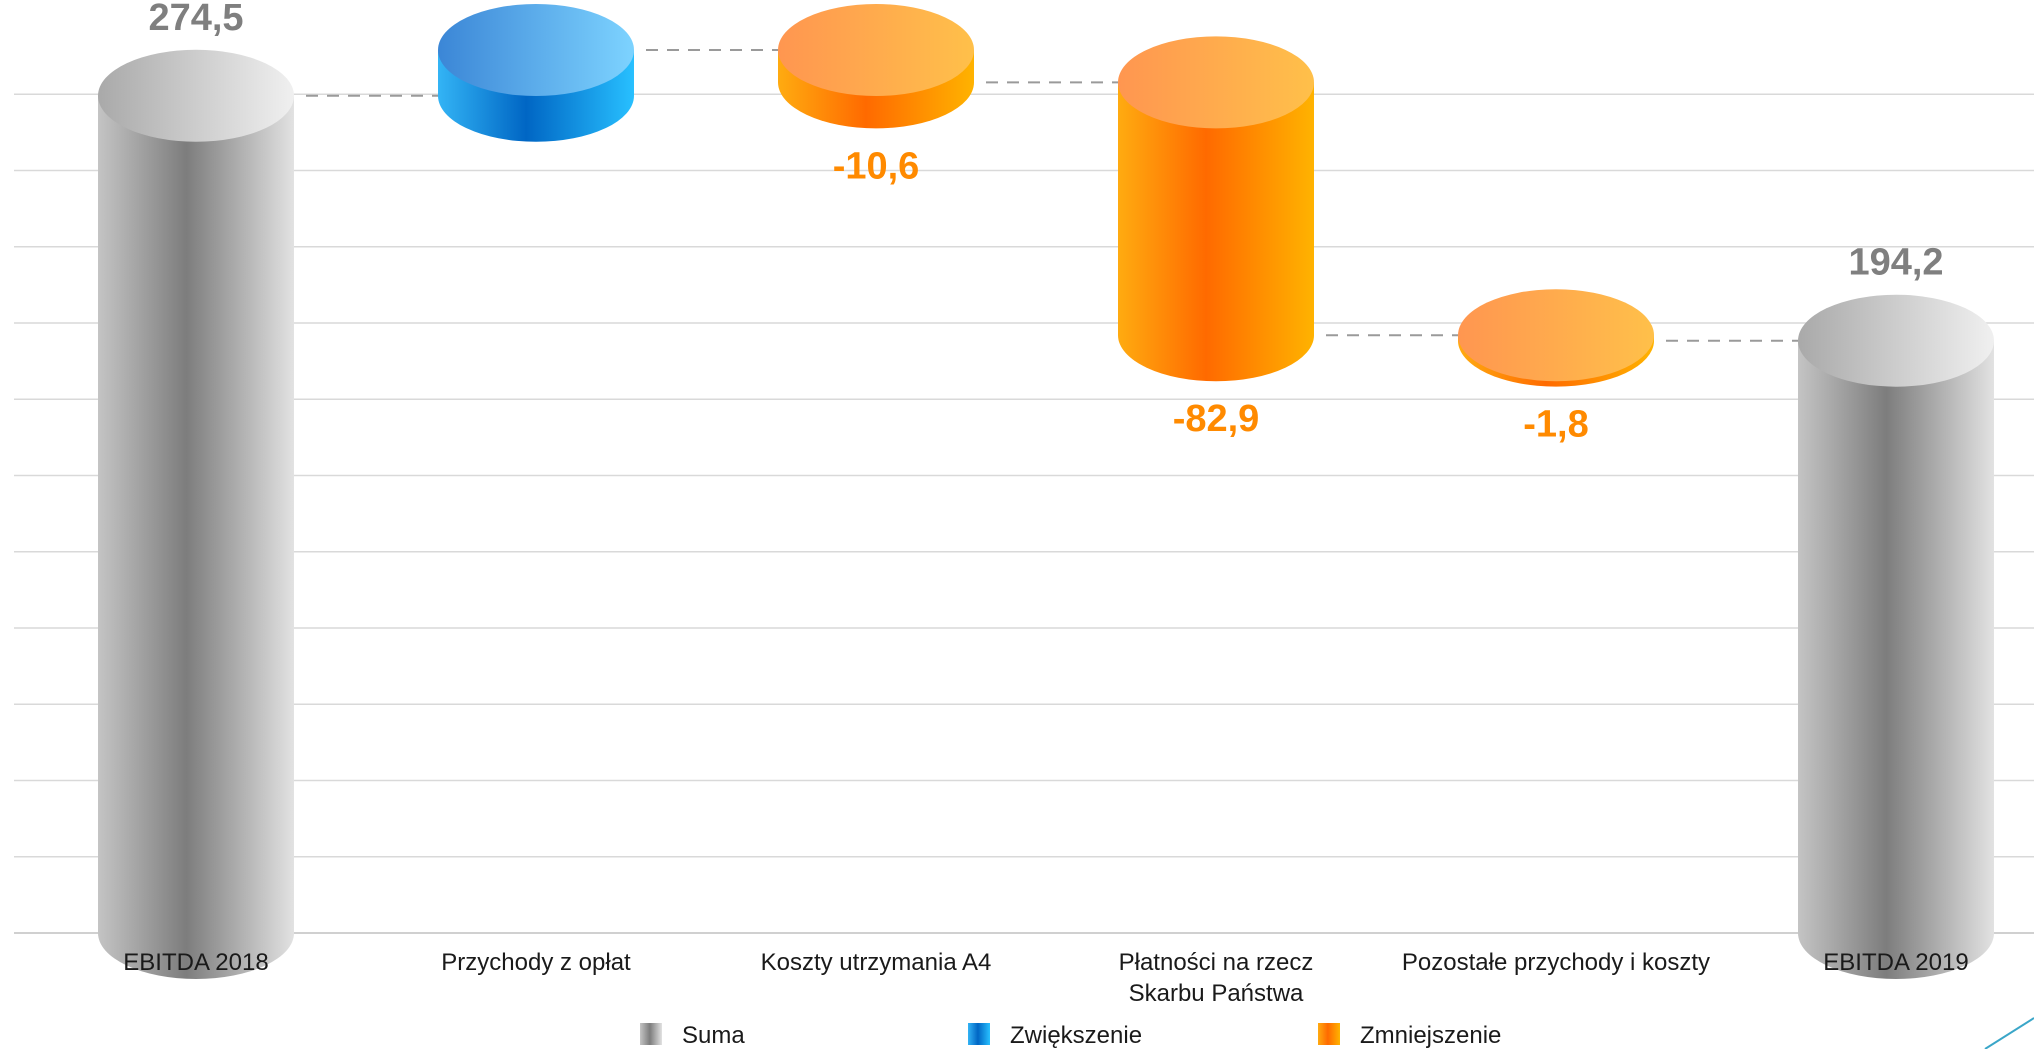  What do you see at coordinates (1895, 962) in the screenshot?
I see `category-label: EBITDA 2019` at bounding box center [1895, 962].